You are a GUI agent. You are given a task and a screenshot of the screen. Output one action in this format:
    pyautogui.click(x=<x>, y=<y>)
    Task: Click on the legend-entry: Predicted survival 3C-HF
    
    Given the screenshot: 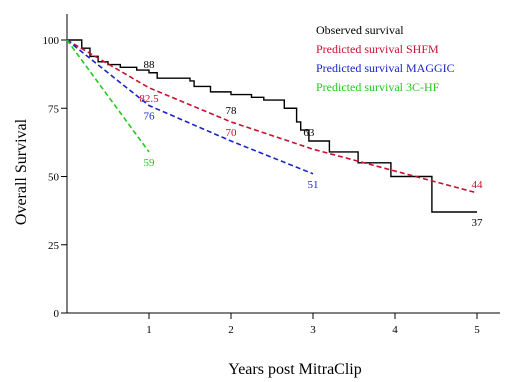 What is the action you would take?
    pyautogui.click(x=378, y=87)
    